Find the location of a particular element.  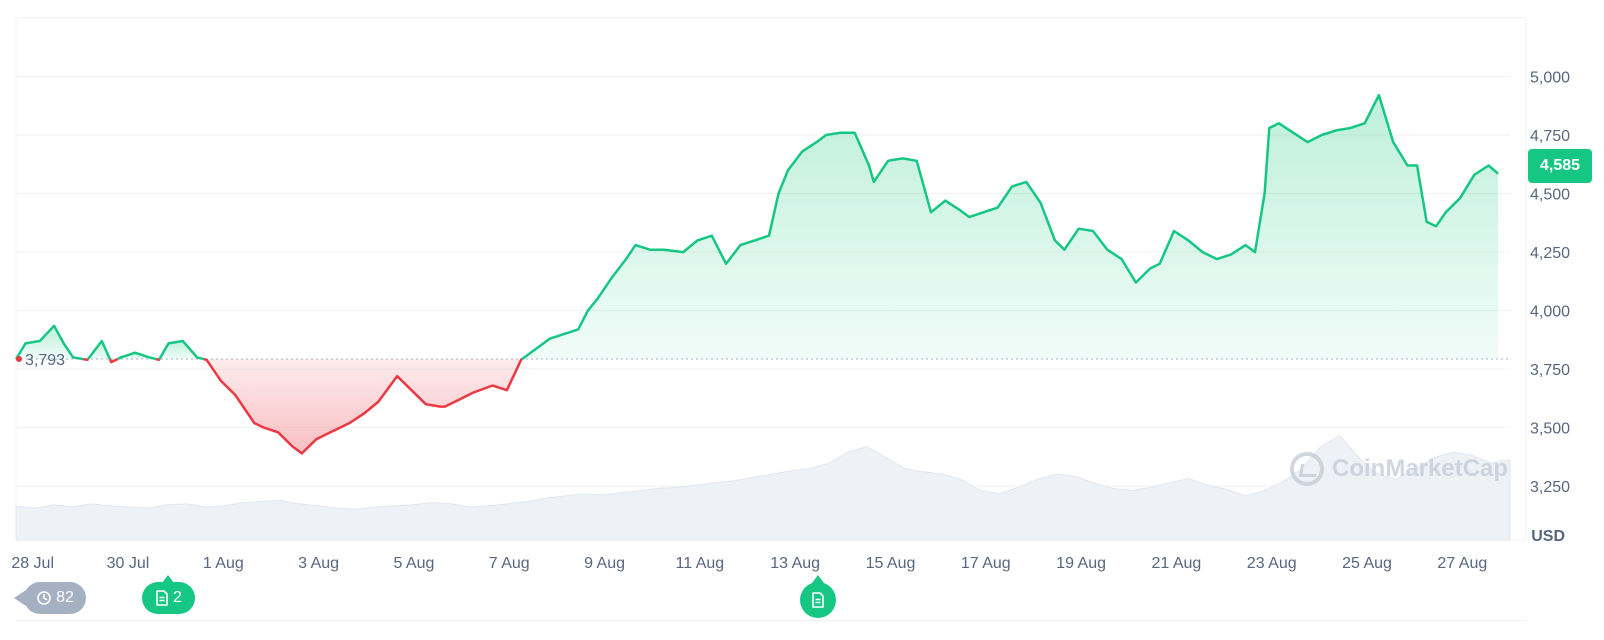

x-tick-label: 9 Aug is located at coordinates (604, 563).